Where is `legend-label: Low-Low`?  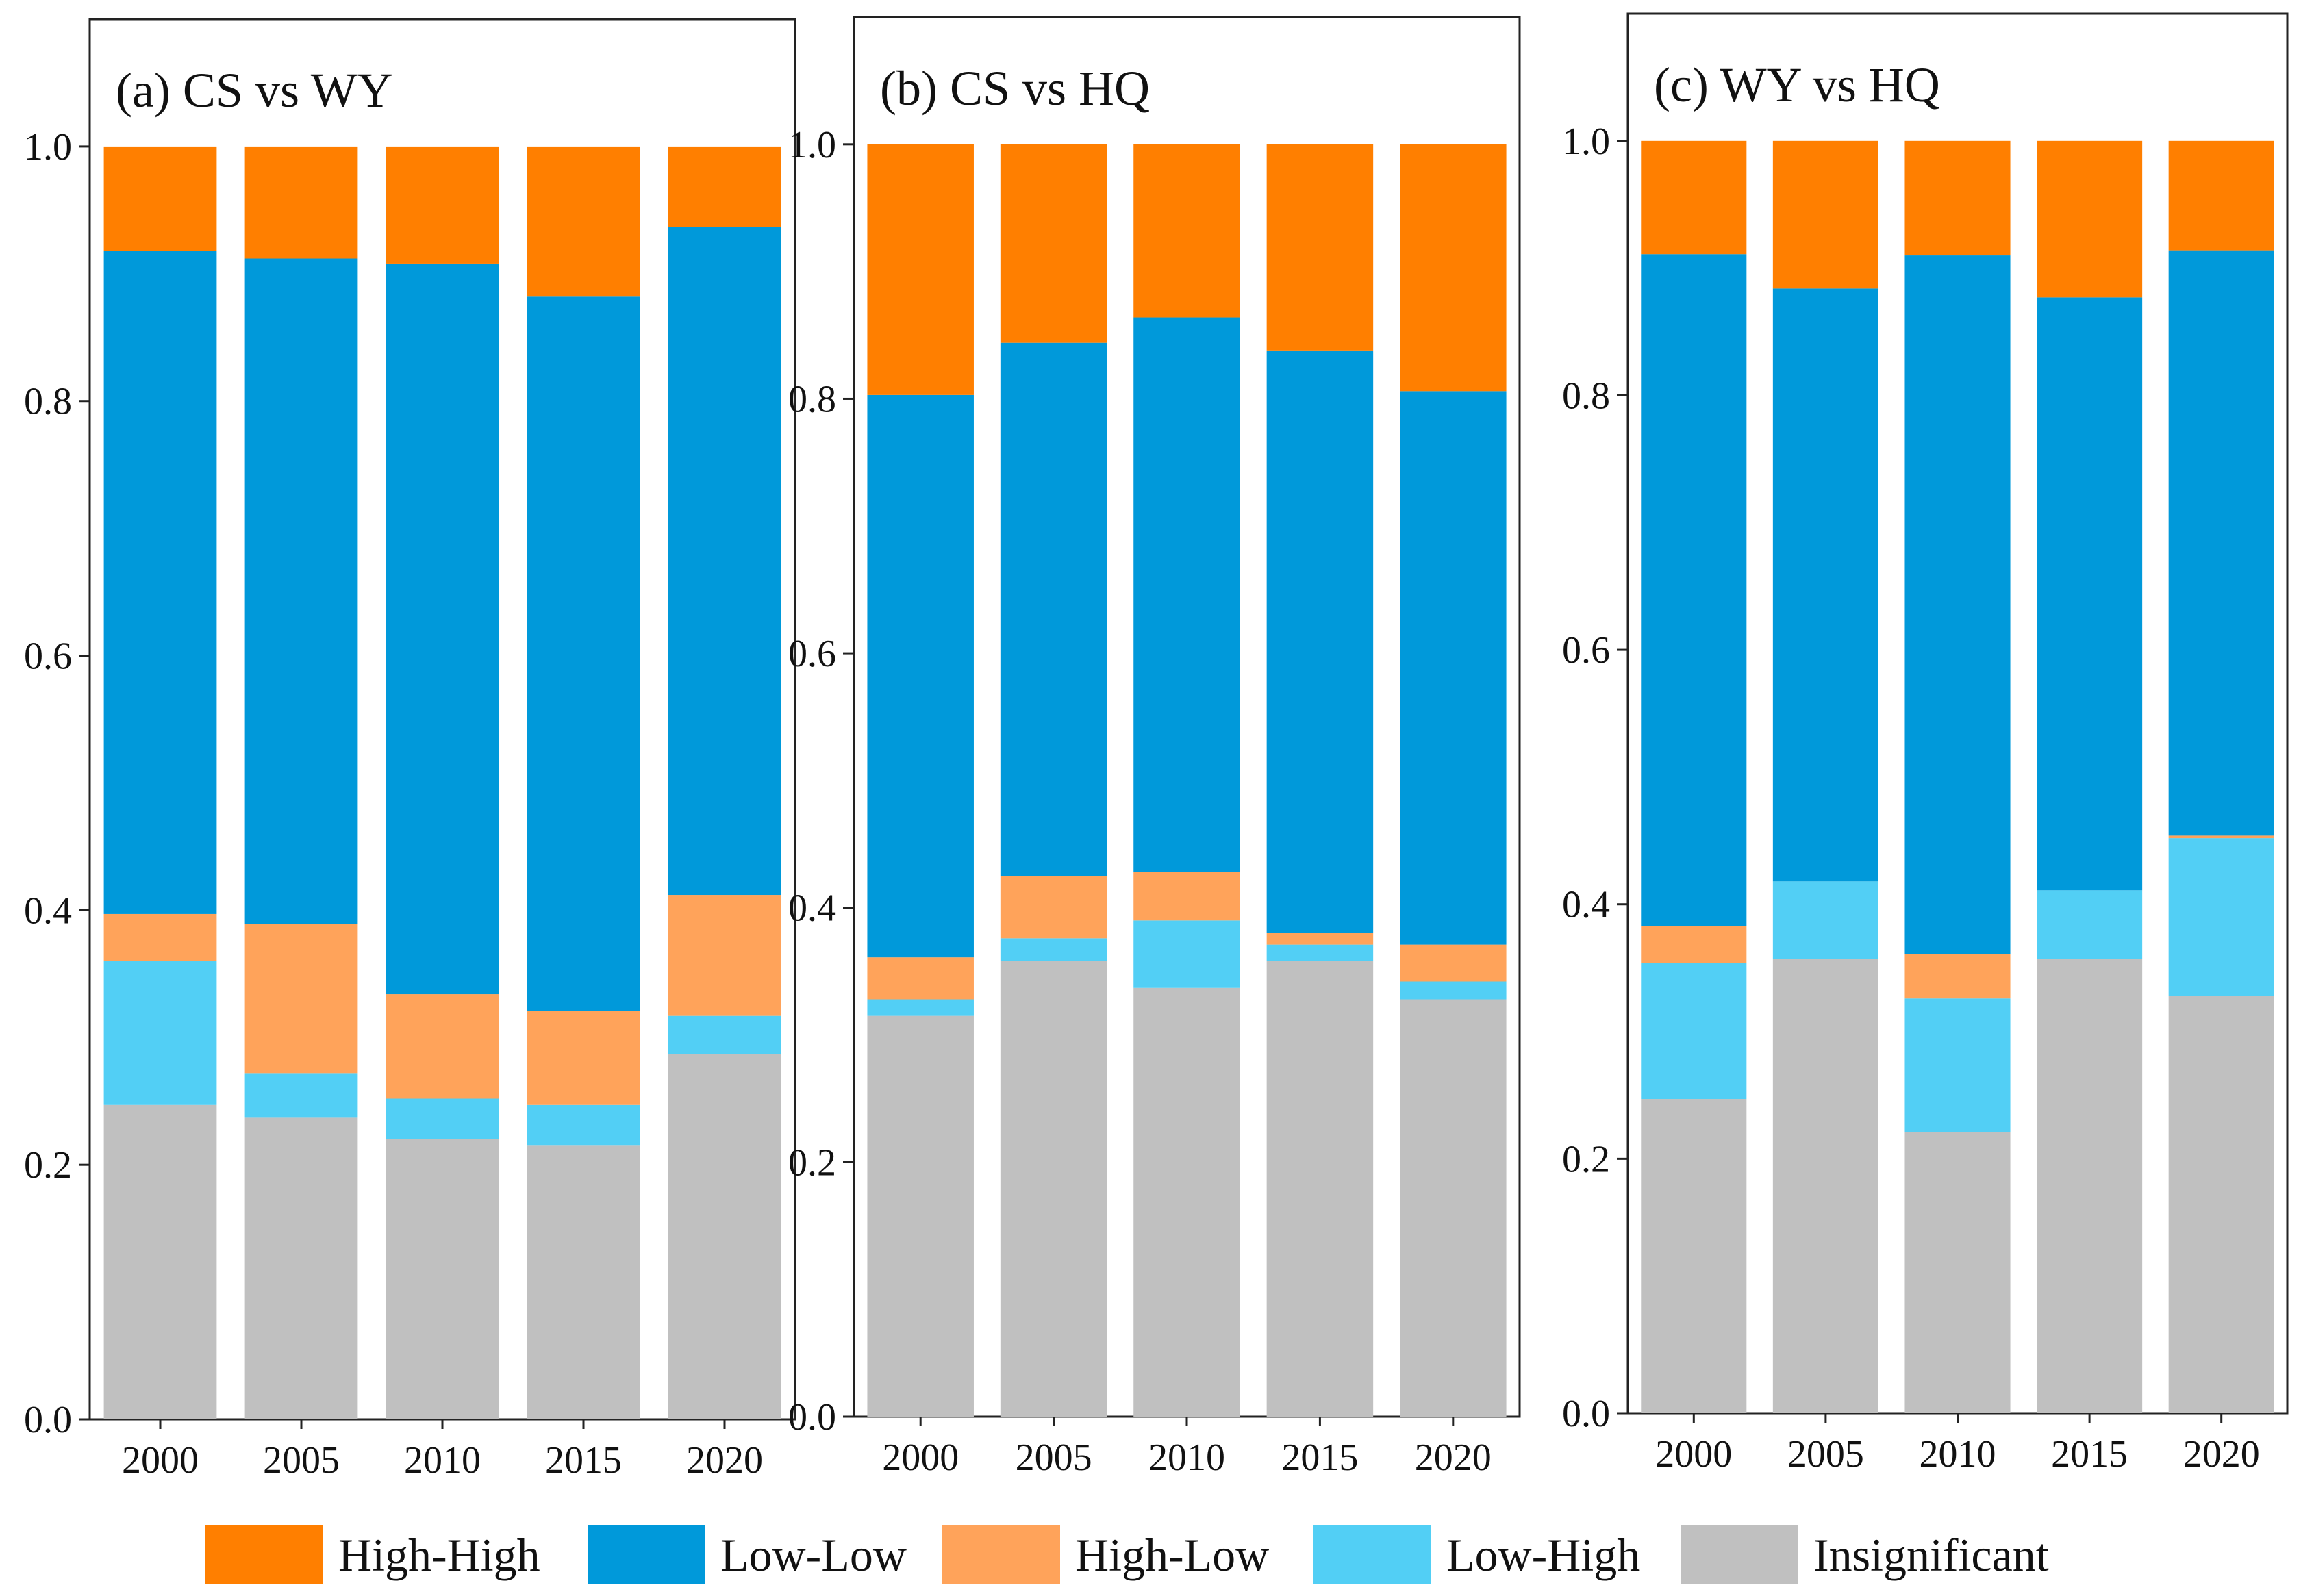
legend-label: Low-Low is located at coordinates (813, 1555).